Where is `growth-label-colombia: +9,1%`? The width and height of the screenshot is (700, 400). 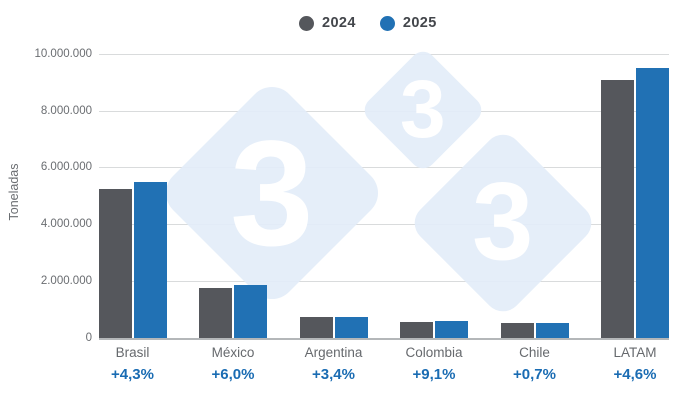
growth-label-colombia: +9,1% is located at coordinates (434, 374).